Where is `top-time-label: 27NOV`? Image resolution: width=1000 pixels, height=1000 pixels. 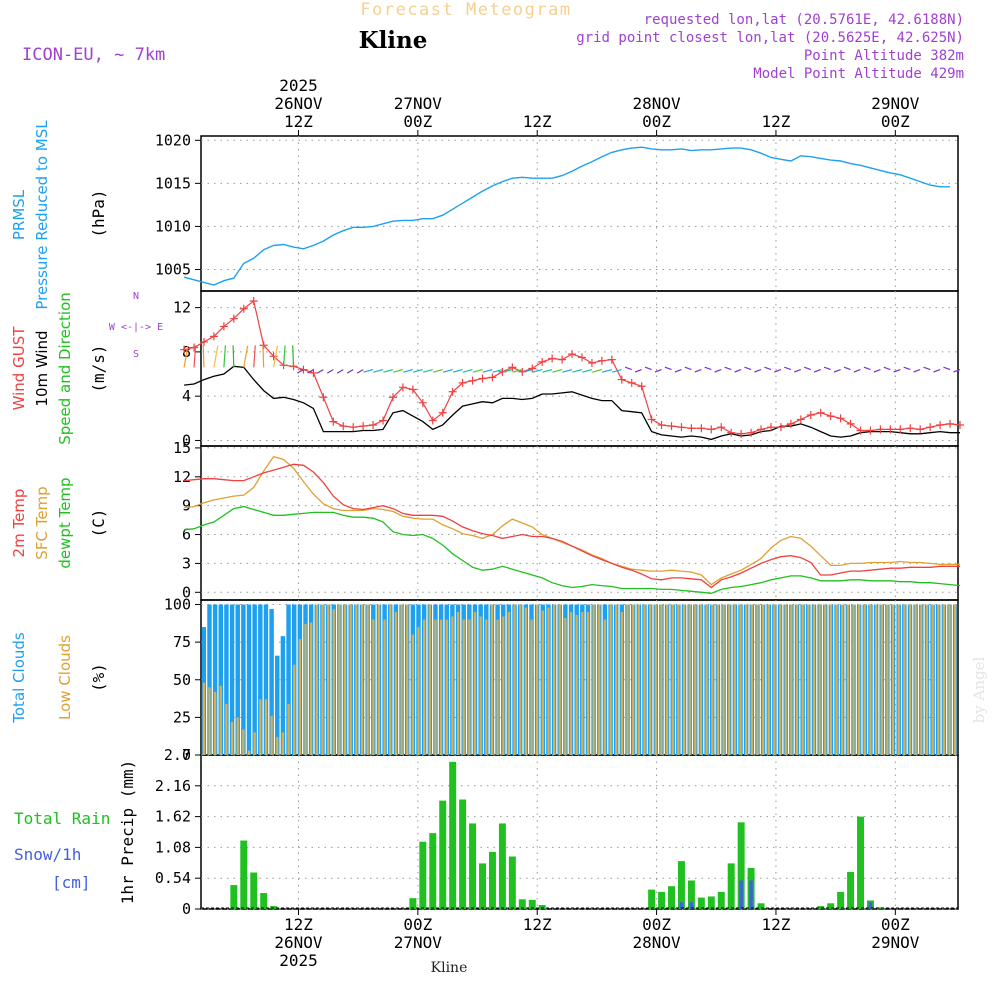
top-time-label: 27NOV is located at coordinates (418, 103).